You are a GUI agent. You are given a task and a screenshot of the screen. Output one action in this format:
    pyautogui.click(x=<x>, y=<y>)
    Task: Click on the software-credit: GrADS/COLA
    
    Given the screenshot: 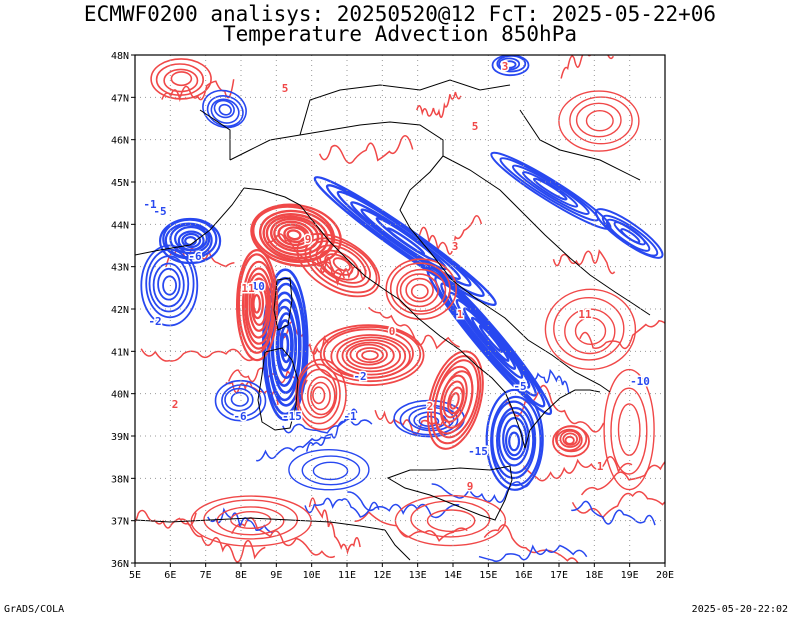 What is the action you would take?
    pyautogui.click(x=34, y=609)
    